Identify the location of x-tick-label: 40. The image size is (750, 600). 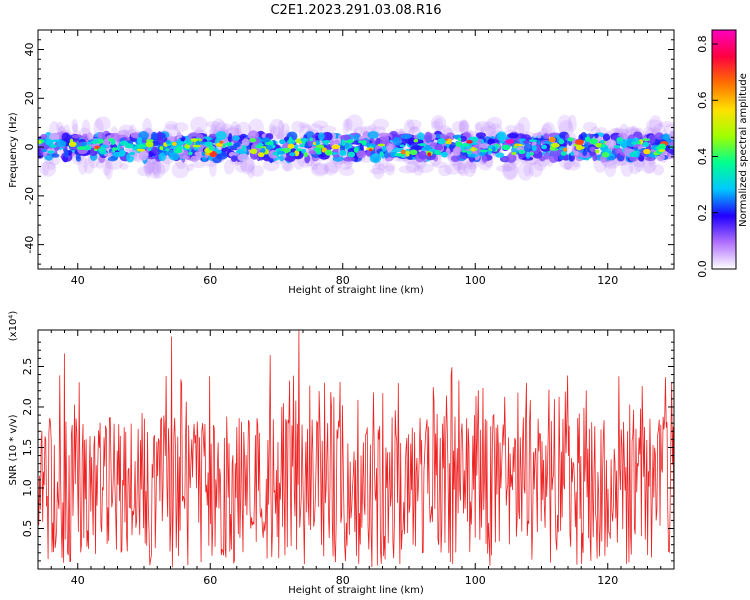
(78, 580).